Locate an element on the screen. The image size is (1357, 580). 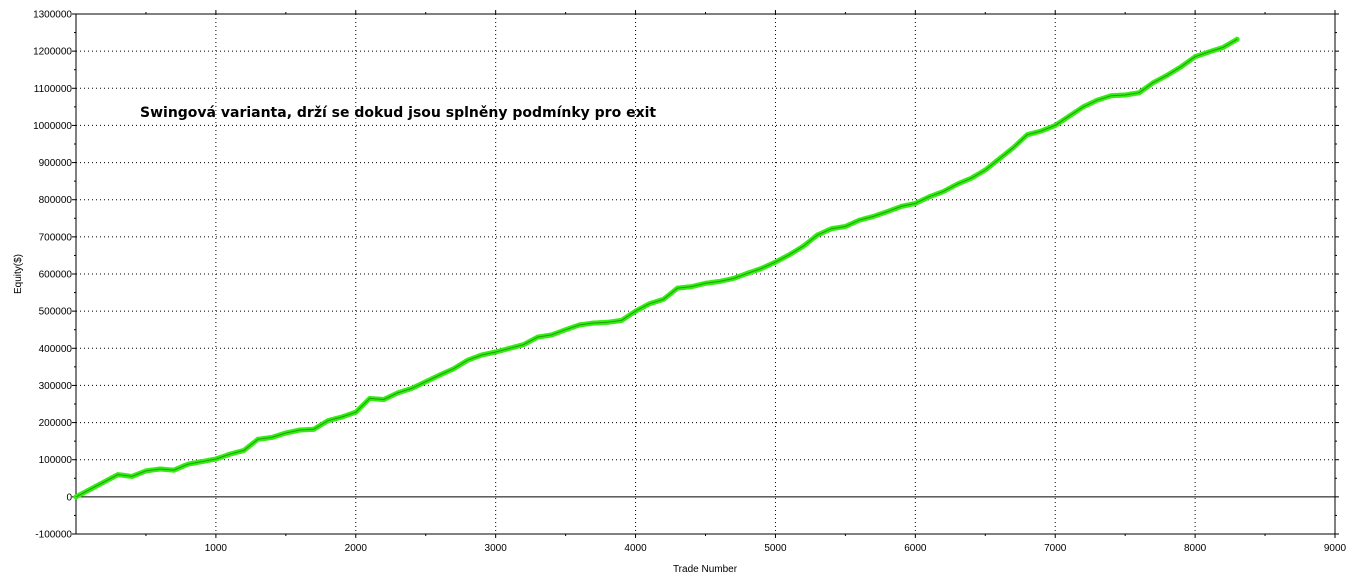
x-tick-label: 3000 is located at coordinates (496, 548).